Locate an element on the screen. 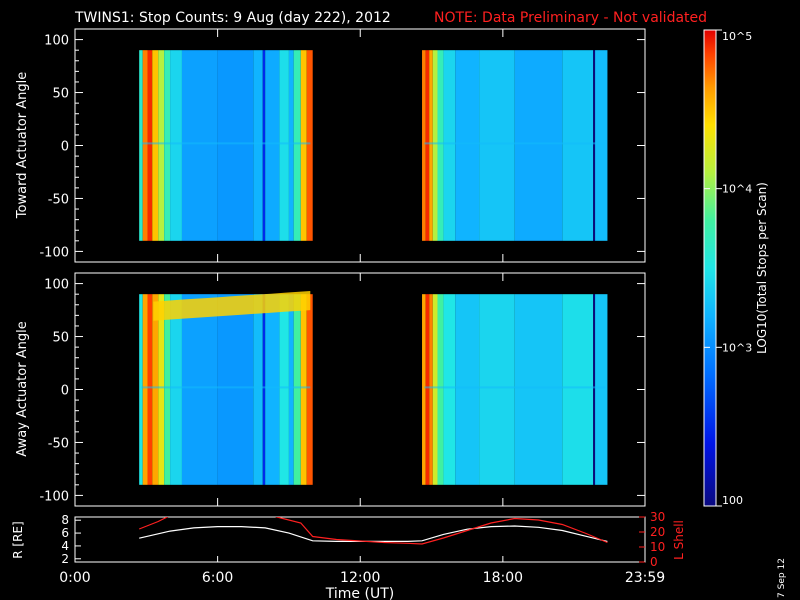 Image resolution: width=800 pixels, height=600 pixels. time-axis-label: Time (UT) is located at coordinates (359, 593).